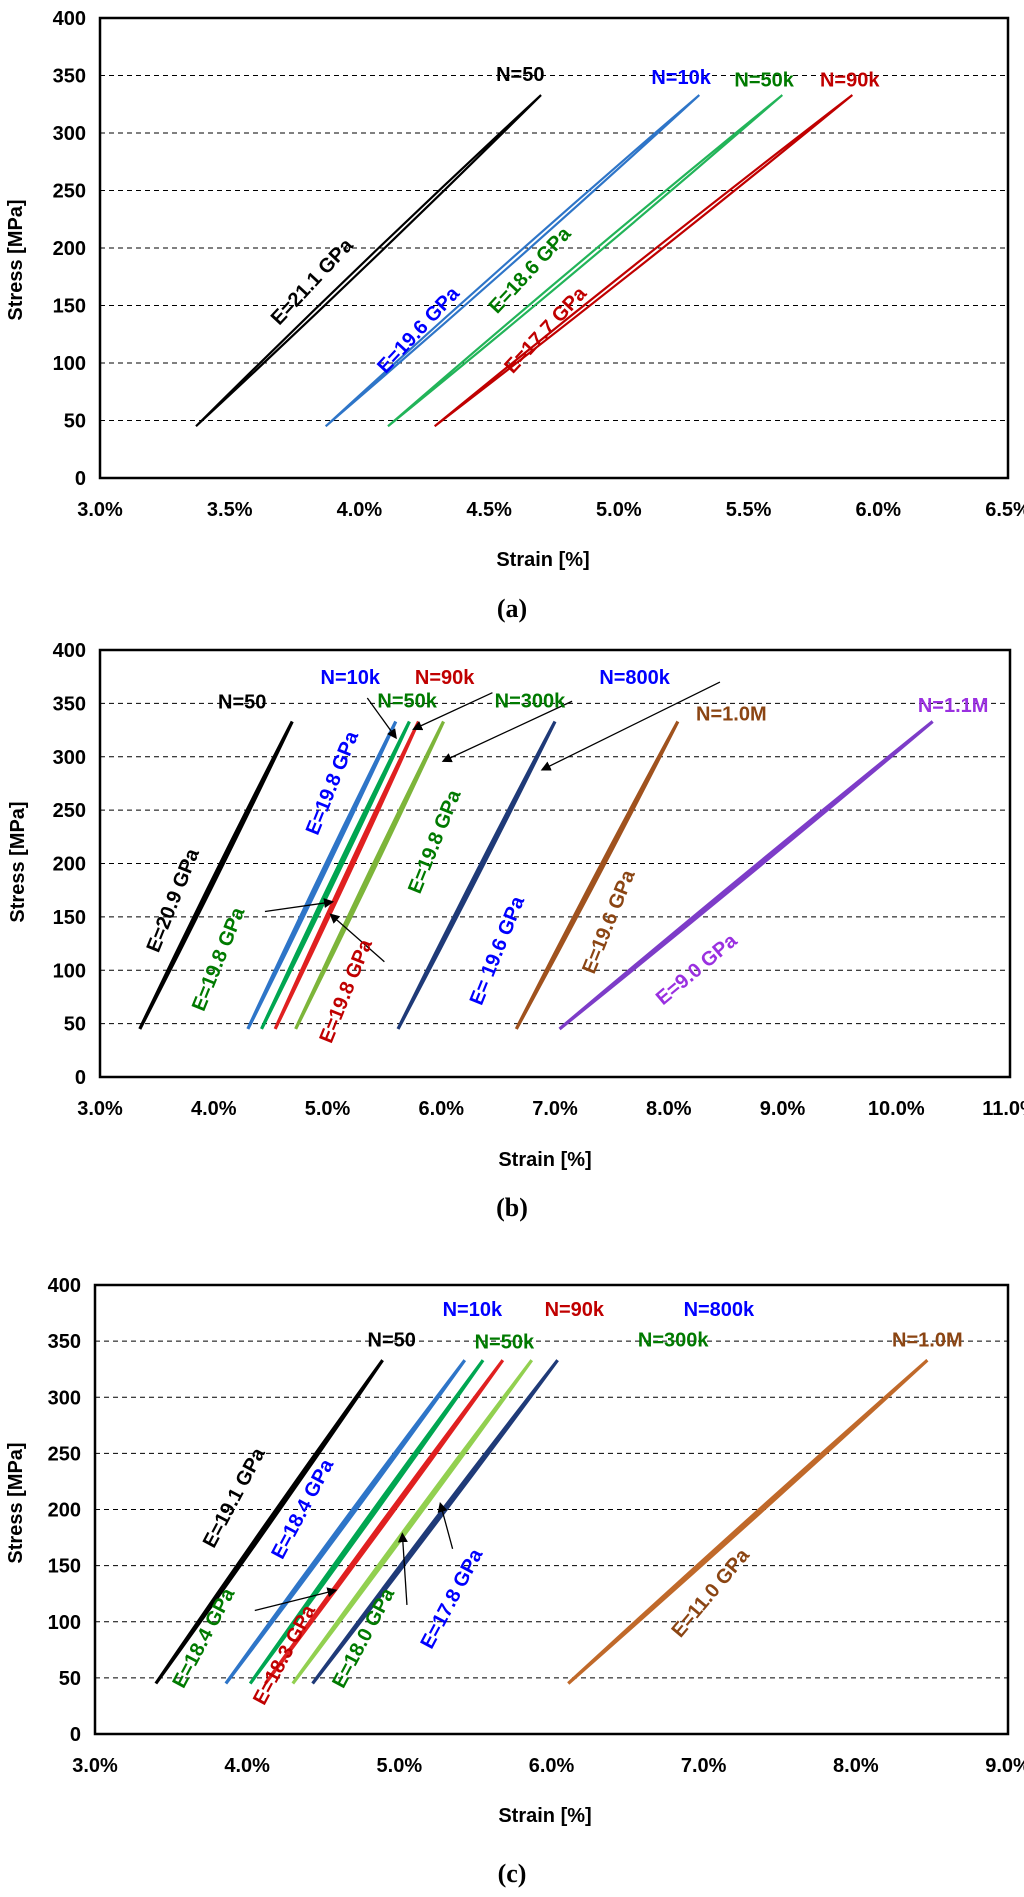 Image resolution: width=1024 pixels, height=1897 pixels. I want to click on arrows-b, so click(492, 822).